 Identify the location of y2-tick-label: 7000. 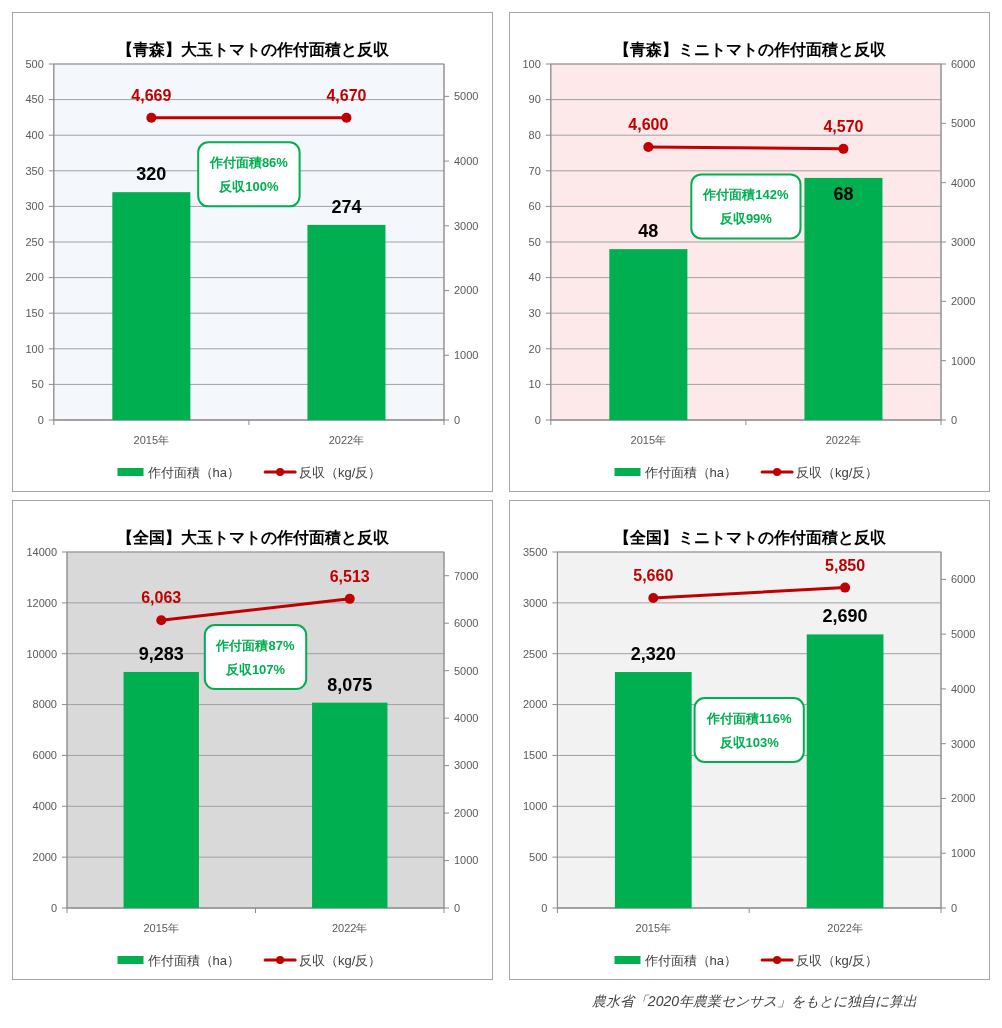
(466, 575).